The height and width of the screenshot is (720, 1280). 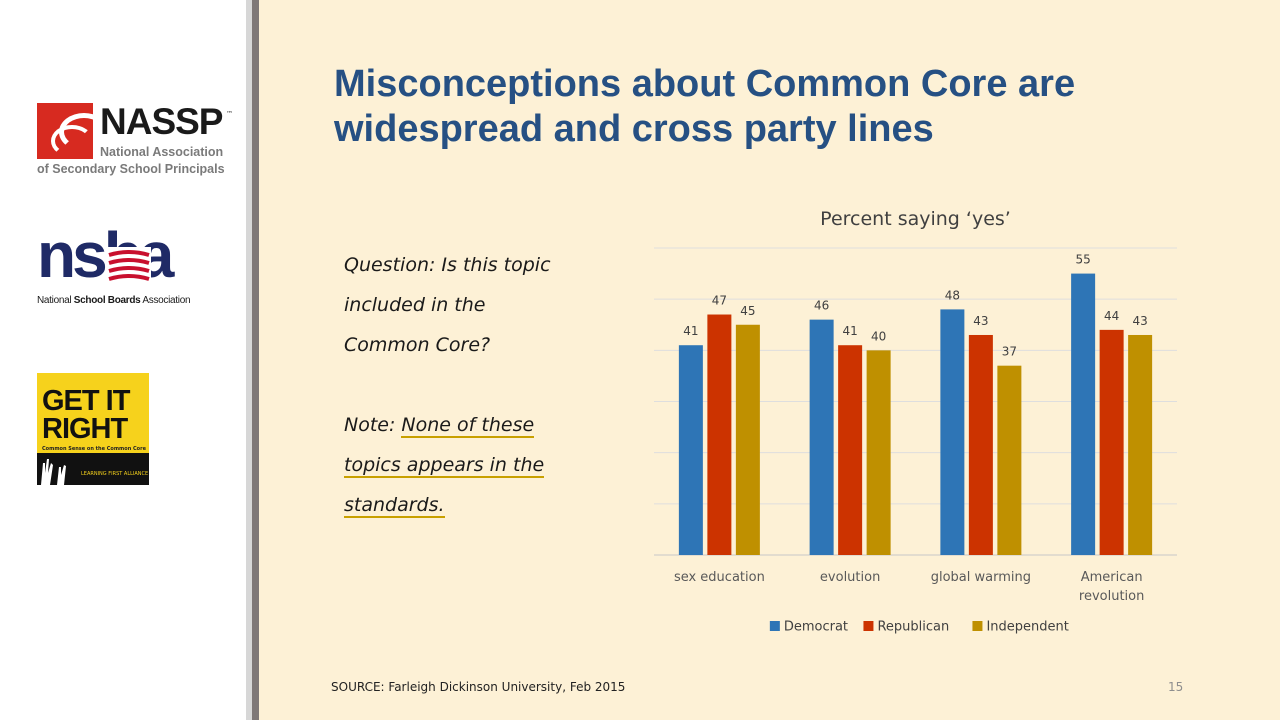 I want to click on legend-label: Independent, so click(x=1027, y=627).